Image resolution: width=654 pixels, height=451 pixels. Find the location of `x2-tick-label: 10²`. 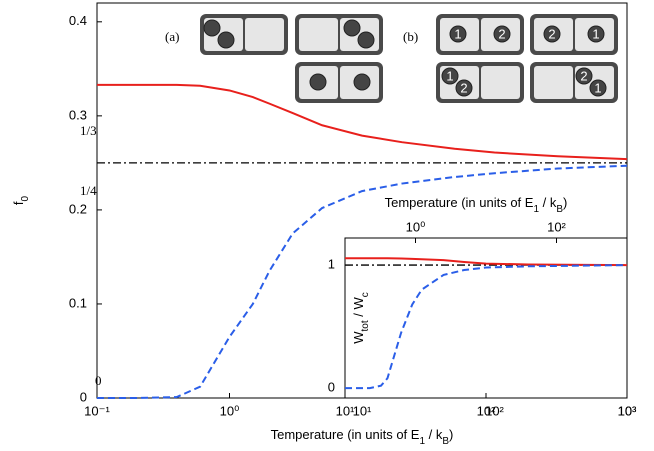

x2-tick-label: 10² is located at coordinates (556, 226).